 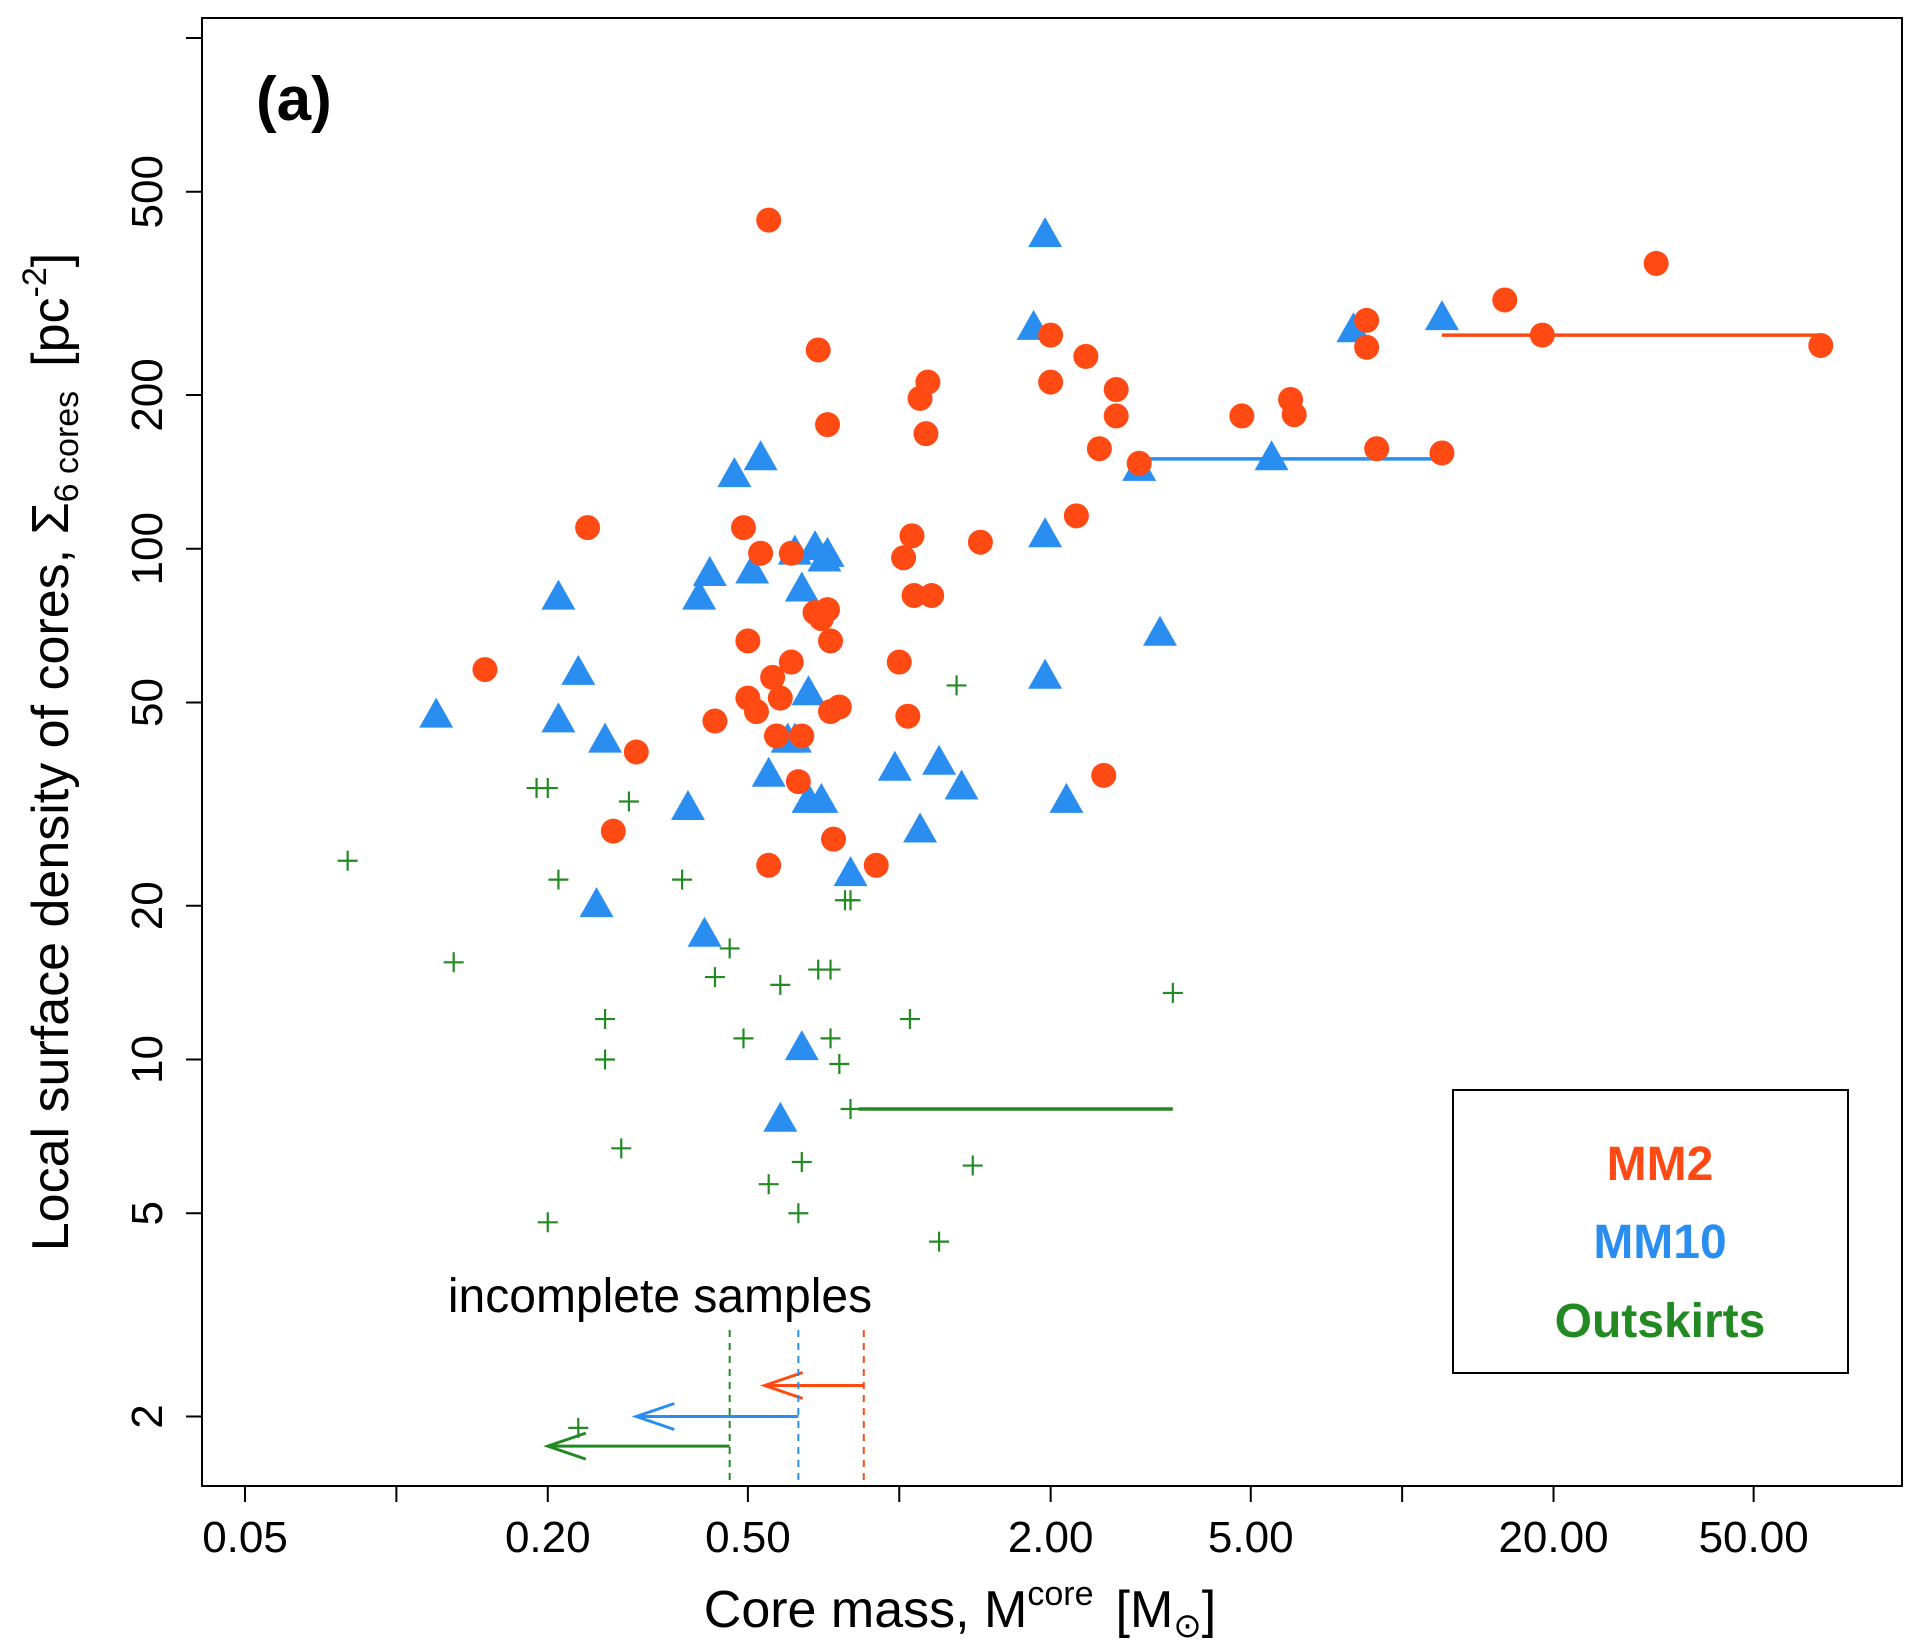 What do you see at coordinates (147, 1059) in the screenshot?
I see `y-tick-label: 10` at bounding box center [147, 1059].